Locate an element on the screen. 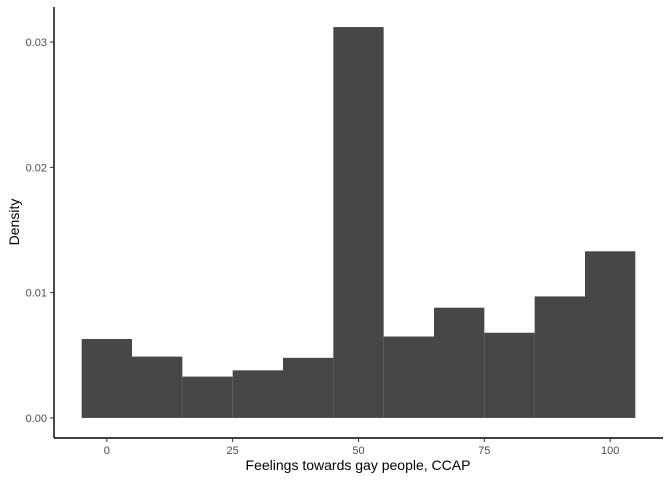  y-tick-label: 0.01 is located at coordinates (36, 294).